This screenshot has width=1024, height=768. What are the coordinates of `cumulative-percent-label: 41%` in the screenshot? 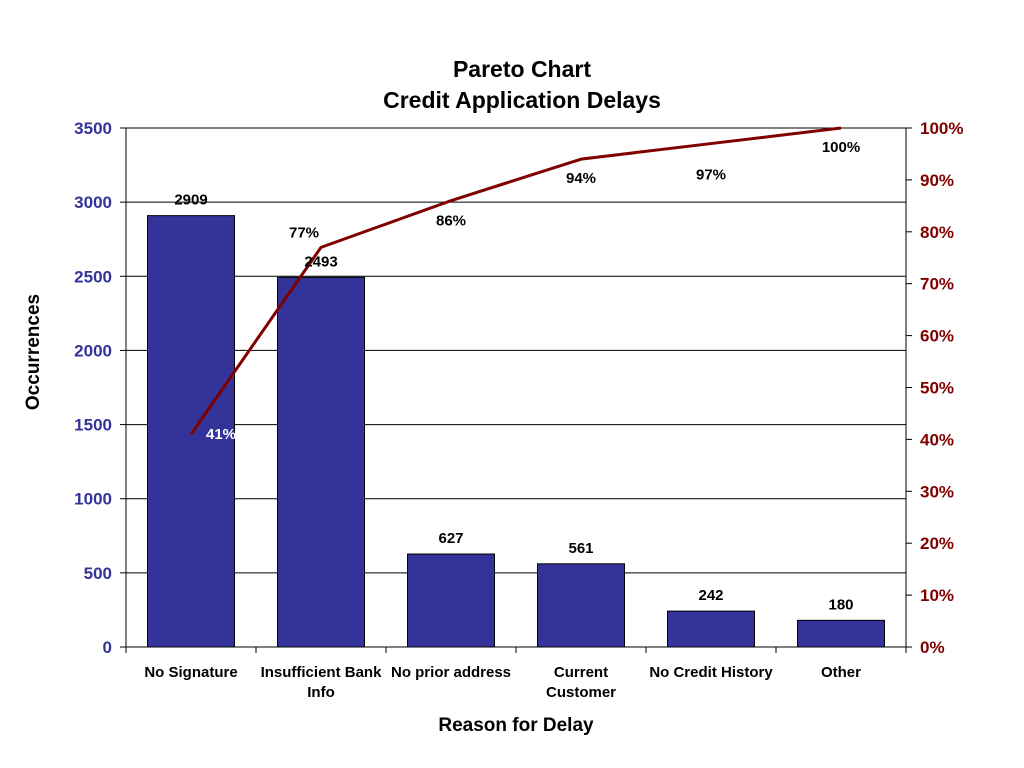 It's located at (221, 434).